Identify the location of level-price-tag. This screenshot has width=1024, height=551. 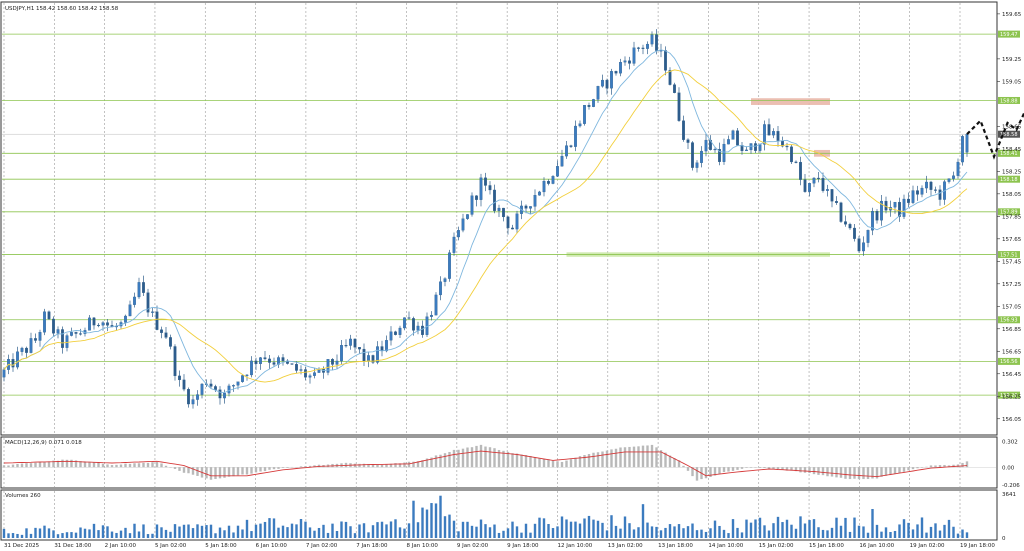
(1009, 361).